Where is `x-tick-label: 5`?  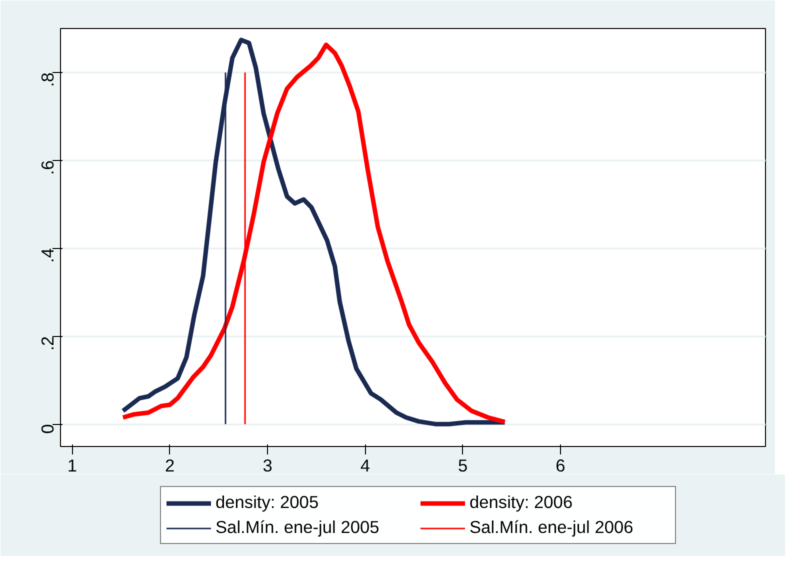 x-tick-label: 5 is located at coordinates (463, 466).